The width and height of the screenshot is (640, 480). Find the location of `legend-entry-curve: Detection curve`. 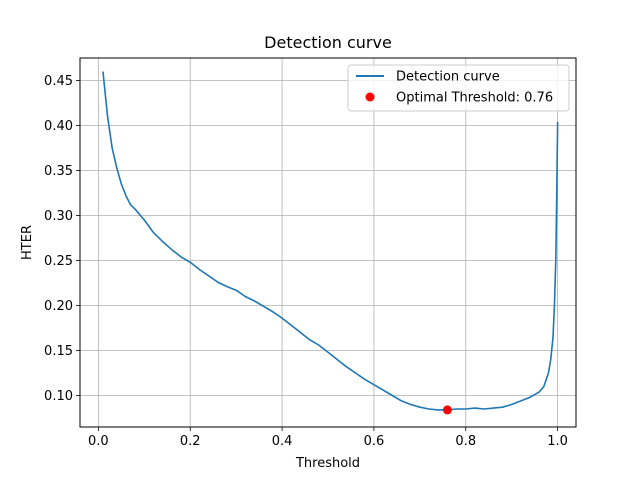

legend-entry-curve: Detection curve is located at coordinates (448, 77).